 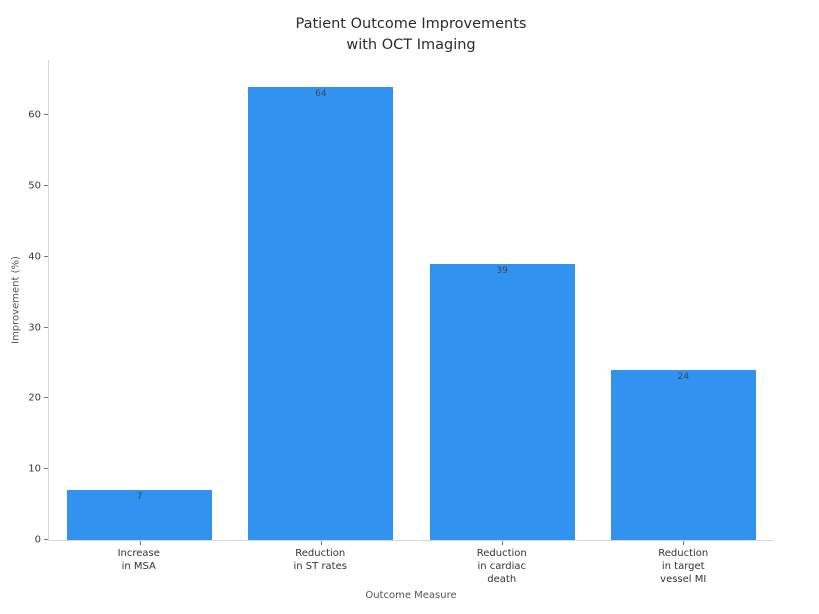 I want to click on bar-1: 7, so click(x=140, y=515).